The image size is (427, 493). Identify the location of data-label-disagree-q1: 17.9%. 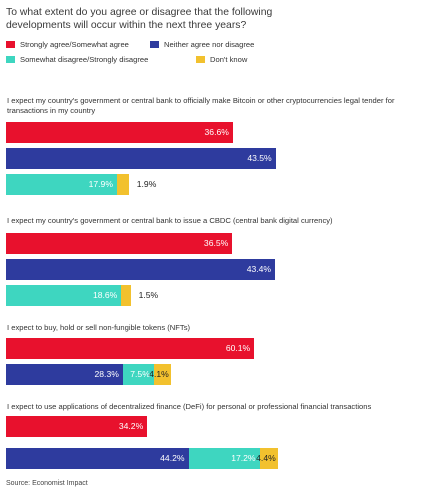
(100, 184).